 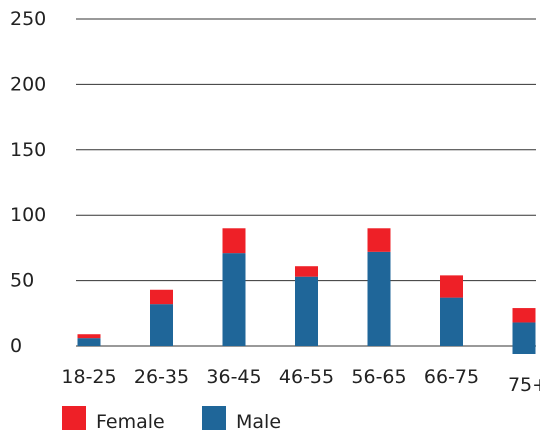 What do you see at coordinates (28, 84) in the screenshot?
I see `y-tick-label: 200` at bounding box center [28, 84].